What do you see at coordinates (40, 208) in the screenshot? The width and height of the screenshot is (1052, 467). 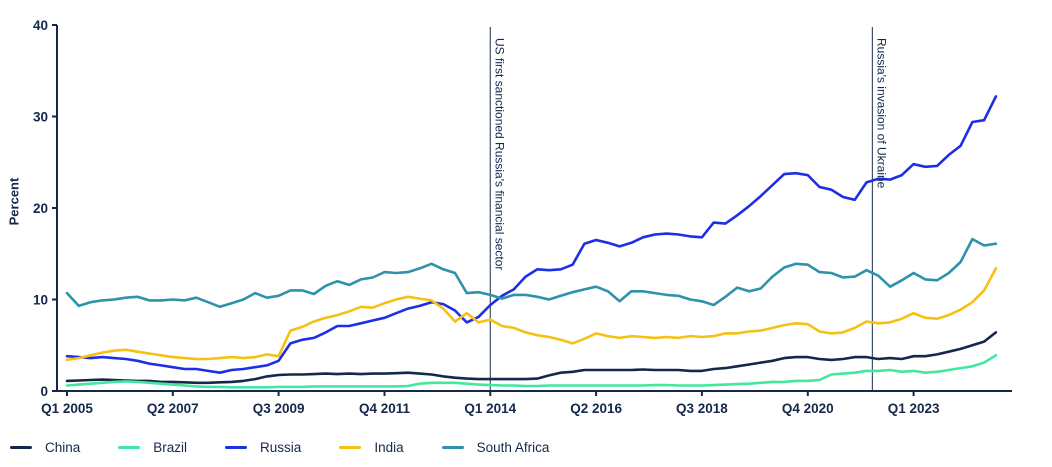 I see `y-tick-label: 20` at bounding box center [40, 208].